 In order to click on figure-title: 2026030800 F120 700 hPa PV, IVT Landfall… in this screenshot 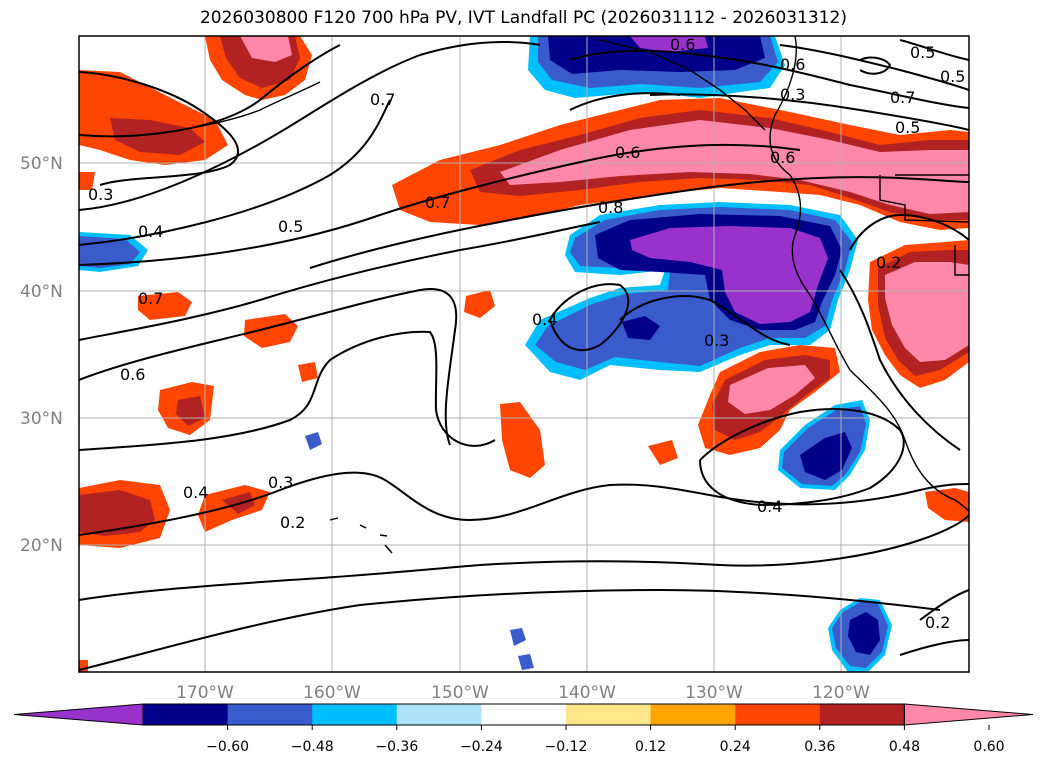, I will do `click(523, 18)`.